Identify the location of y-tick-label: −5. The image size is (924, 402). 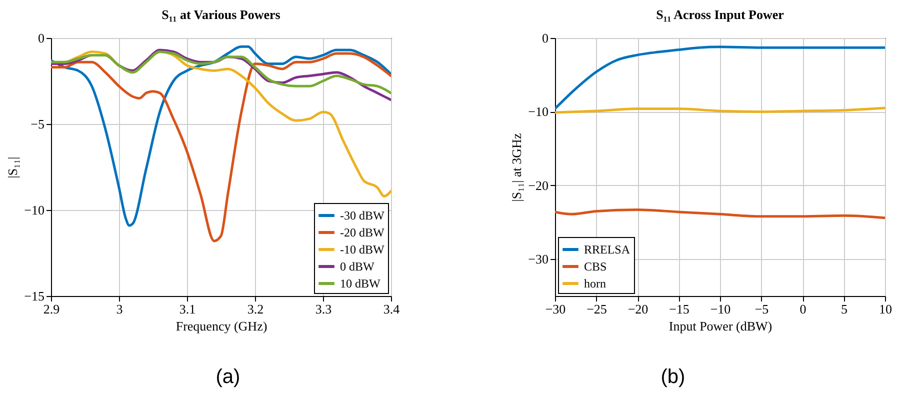
(37, 124).